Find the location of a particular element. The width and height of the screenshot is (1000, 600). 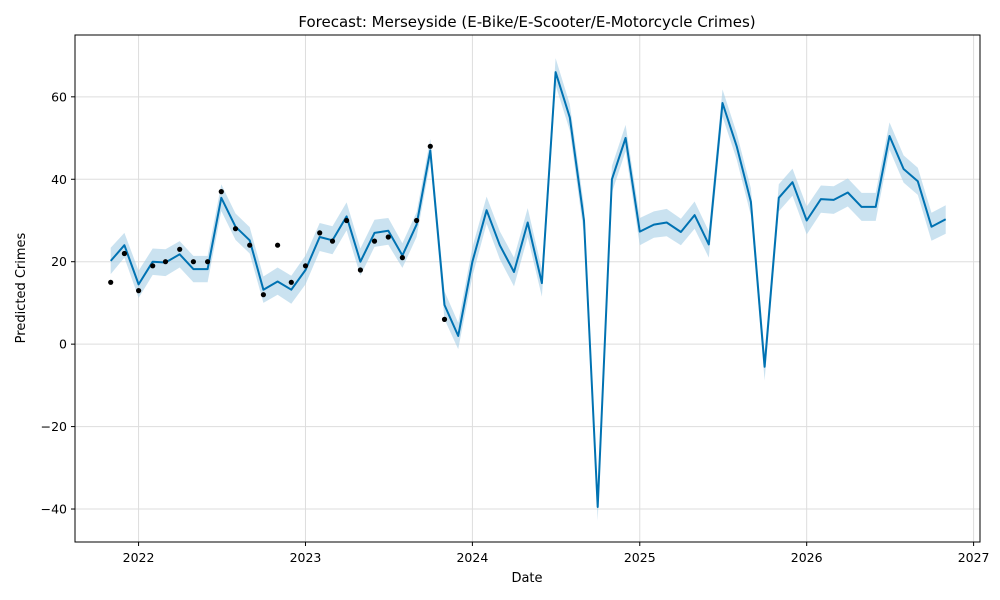

y-tick-label: 60 is located at coordinates (59, 96).